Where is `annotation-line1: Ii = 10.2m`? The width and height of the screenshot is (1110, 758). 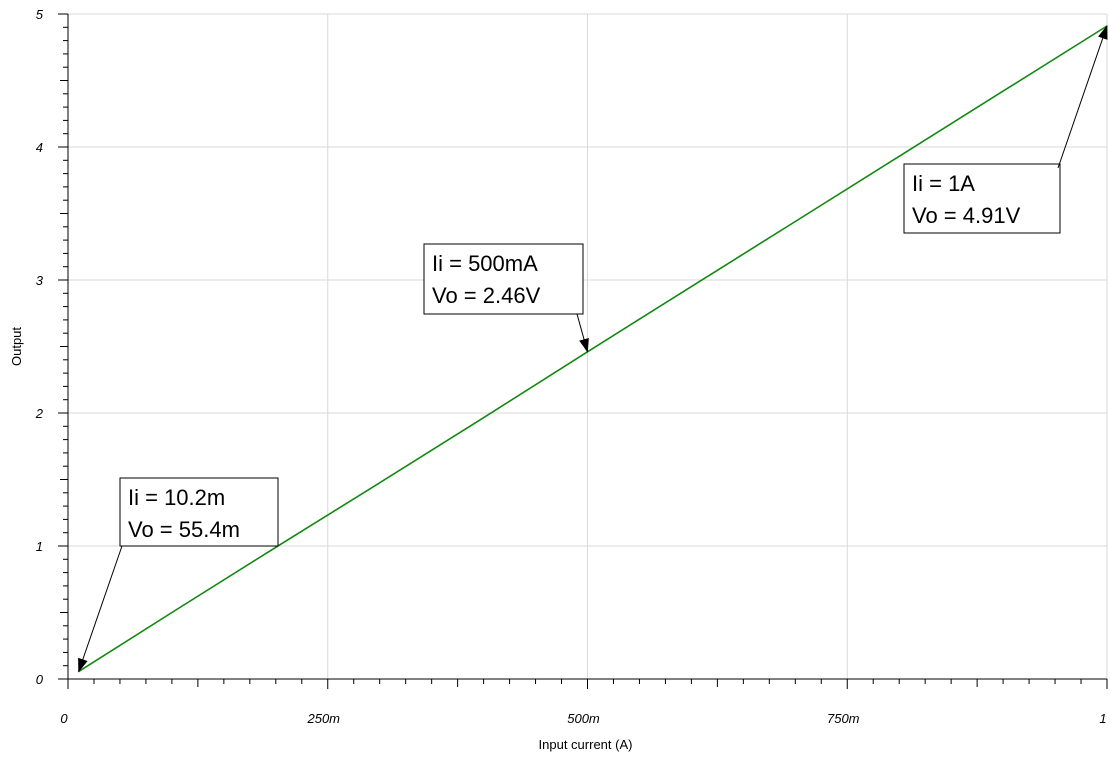 annotation-line1: Ii = 10.2m is located at coordinates (176, 497).